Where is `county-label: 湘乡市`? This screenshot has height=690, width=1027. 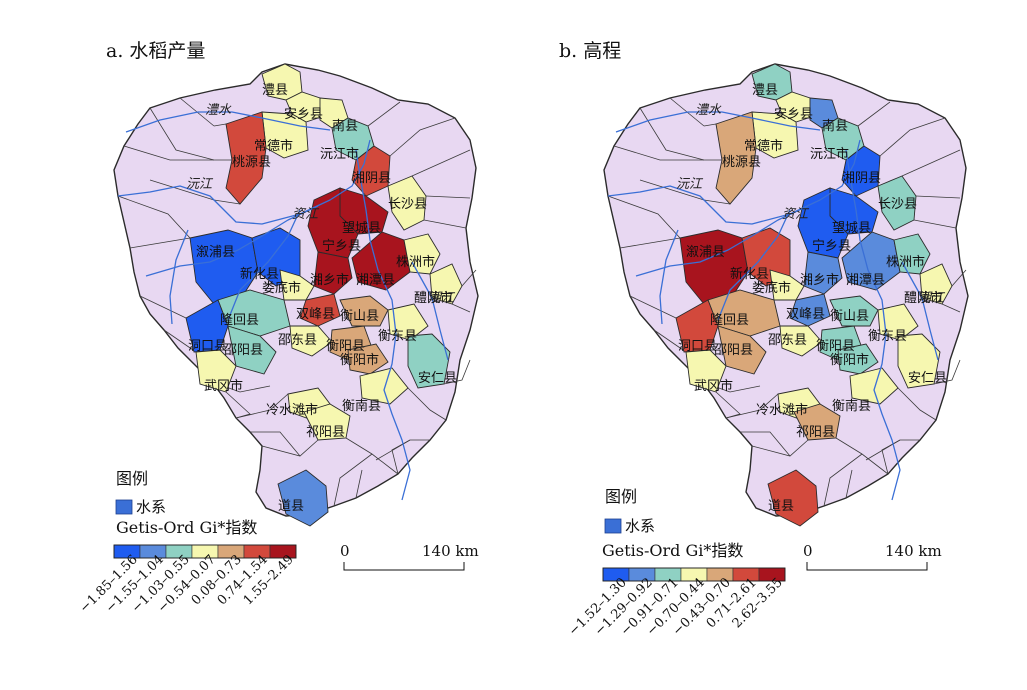 county-label: 湘乡市 is located at coordinates (819, 280).